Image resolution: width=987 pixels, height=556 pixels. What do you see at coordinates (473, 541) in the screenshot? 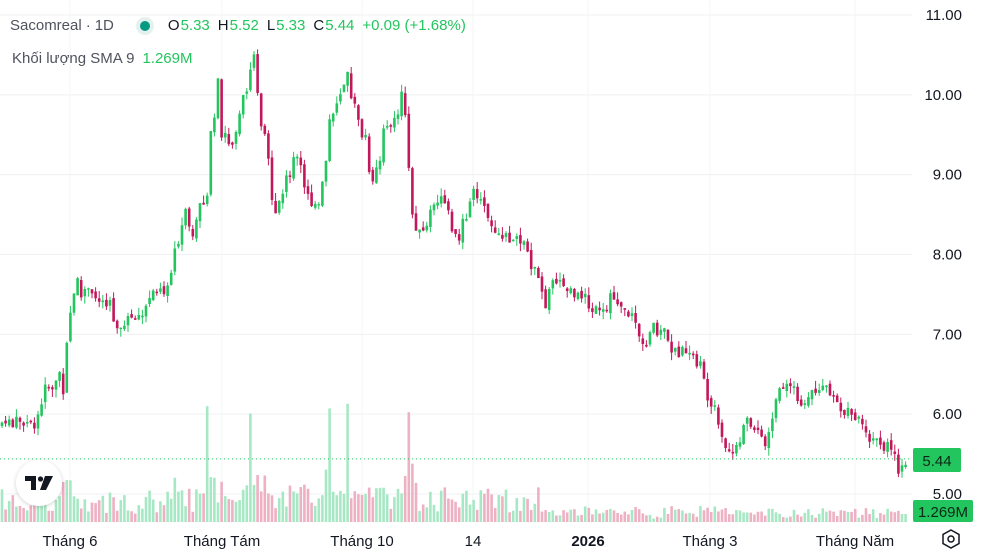
I see `time-tick-label: 14` at bounding box center [473, 541].